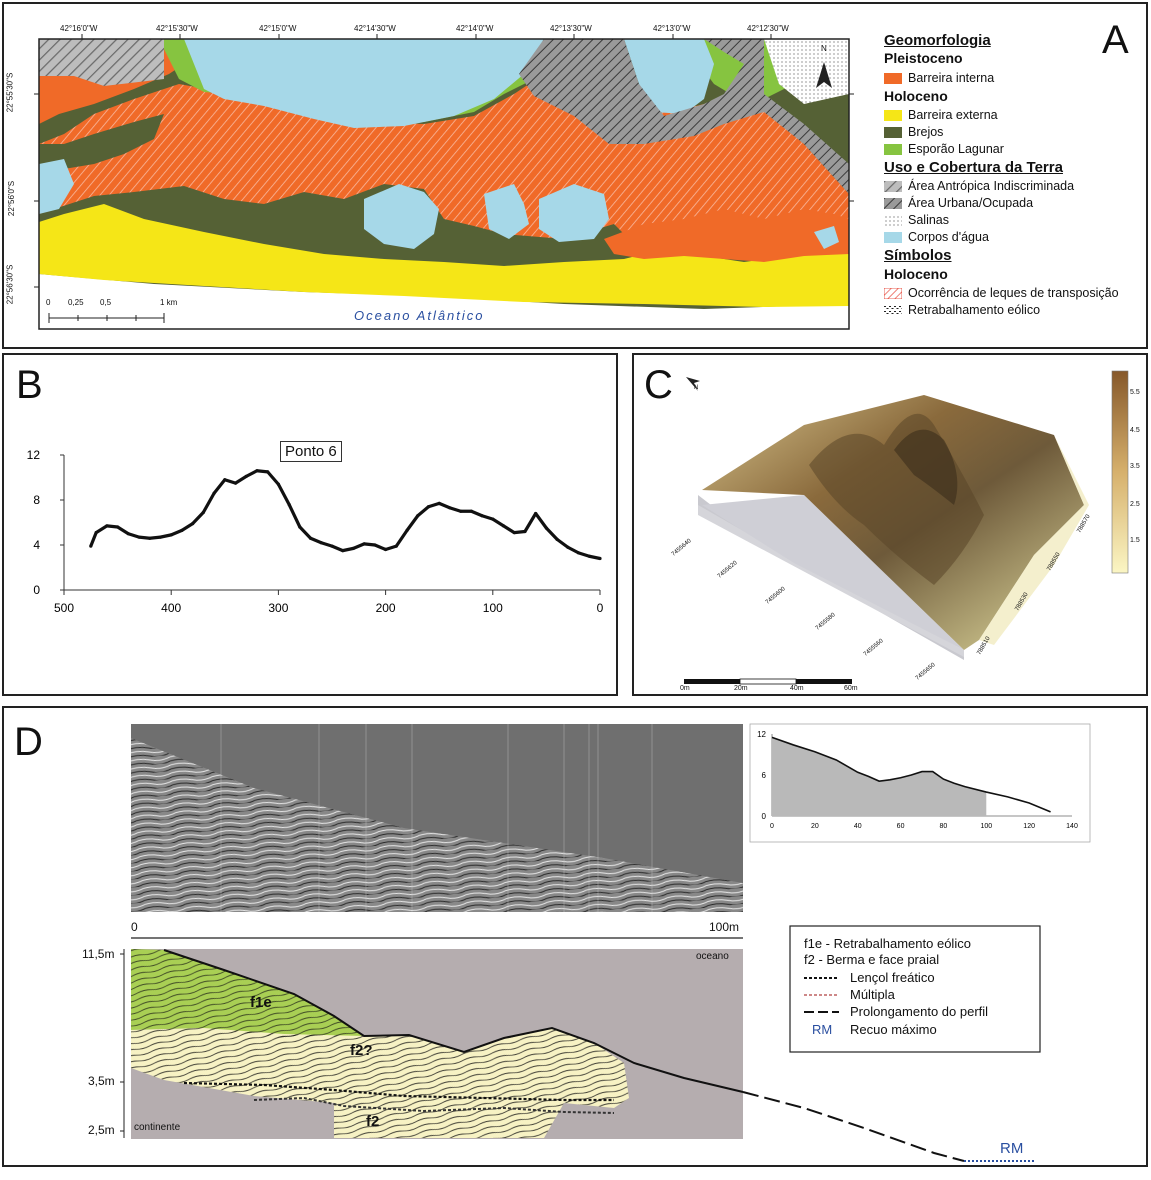  What do you see at coordinates (923, 58) in the screenshot?
I see `legend-subheading: Pleistoceno` at bounding box center [923, 58].